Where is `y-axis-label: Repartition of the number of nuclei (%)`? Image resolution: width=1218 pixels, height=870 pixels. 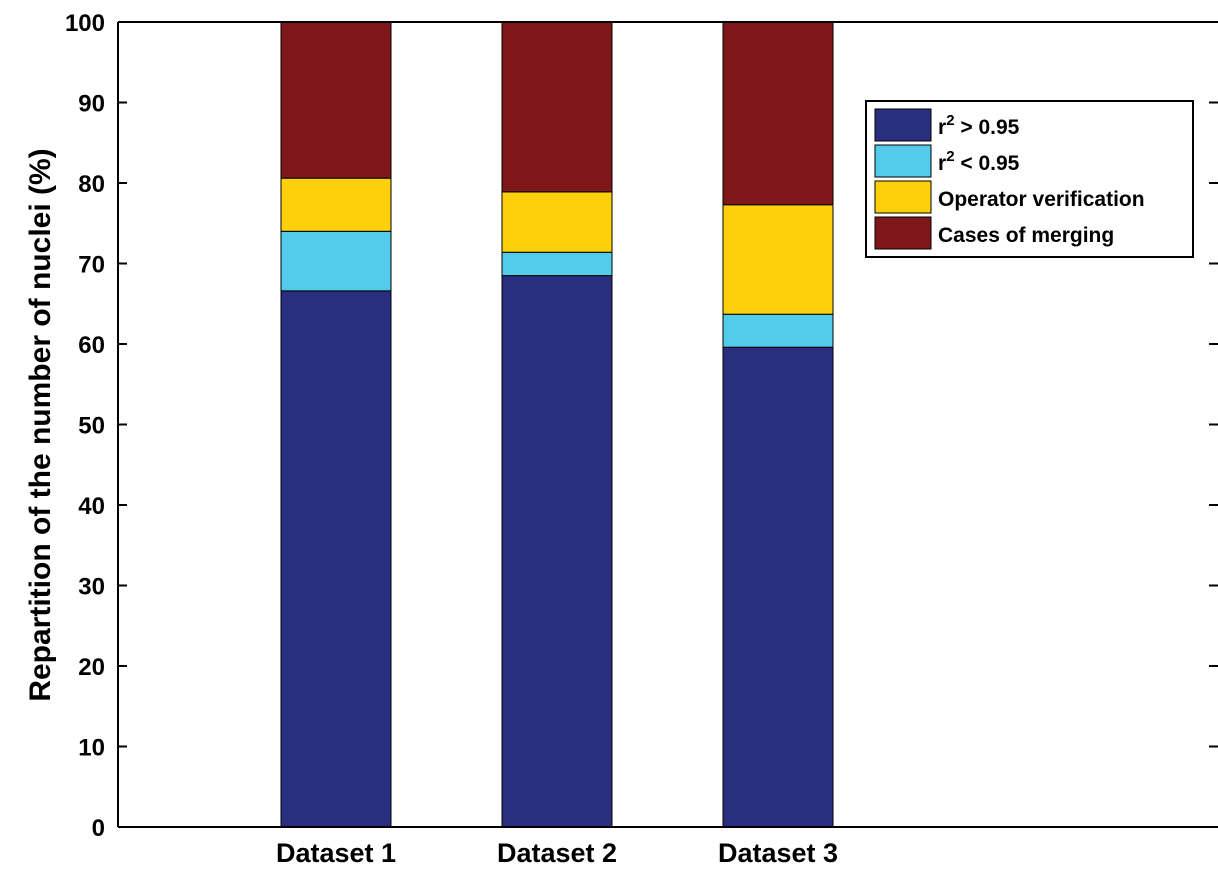
y-axis-label: Repartition of the number of nuclei (%) is located at coordinates (40, 424).